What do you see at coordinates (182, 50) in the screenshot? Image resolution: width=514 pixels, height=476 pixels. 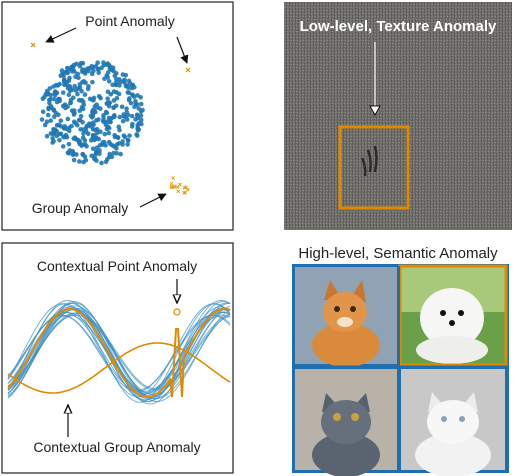 I see `arrow` at bounding box center [182, 50].